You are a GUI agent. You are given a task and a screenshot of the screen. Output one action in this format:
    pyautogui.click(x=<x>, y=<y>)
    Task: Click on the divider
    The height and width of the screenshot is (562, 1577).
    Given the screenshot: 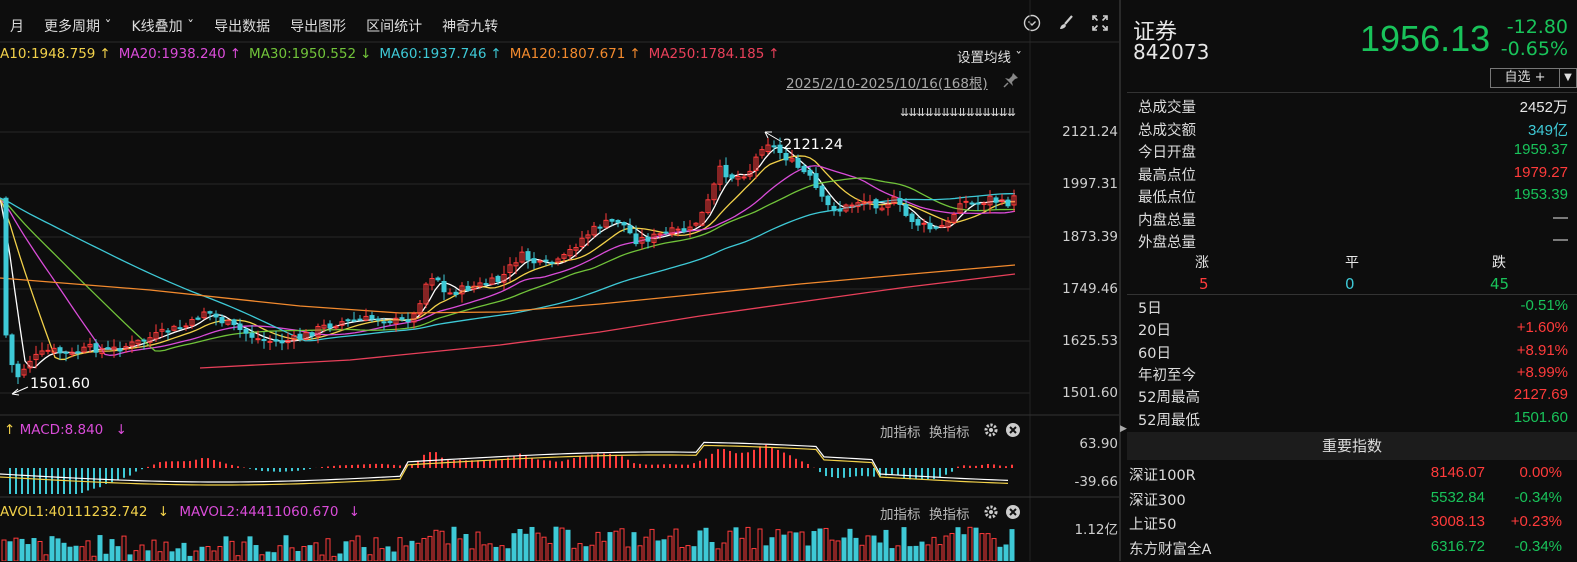 What is the action you would take?
    pyautogui.click(x=1352, y=294)
    